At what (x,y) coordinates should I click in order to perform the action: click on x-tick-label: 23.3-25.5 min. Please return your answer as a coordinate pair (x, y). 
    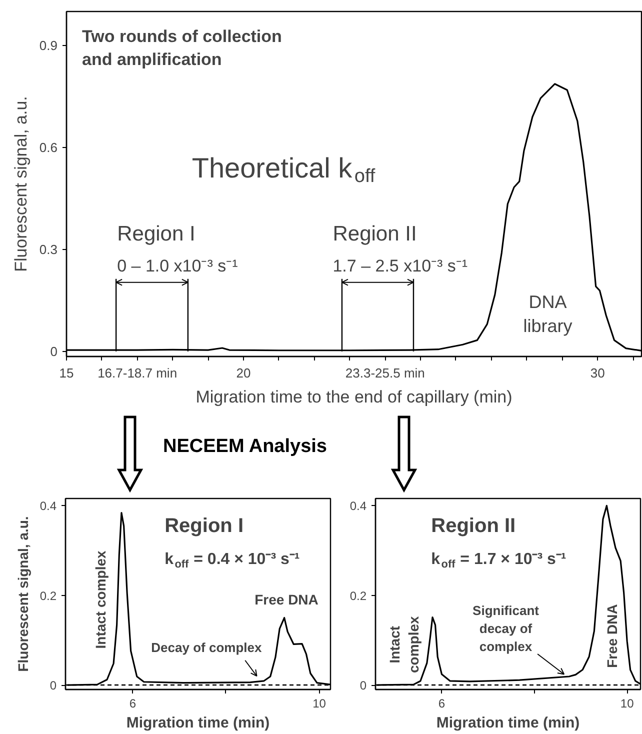
    Looking at the image, I should click on (385, 373).